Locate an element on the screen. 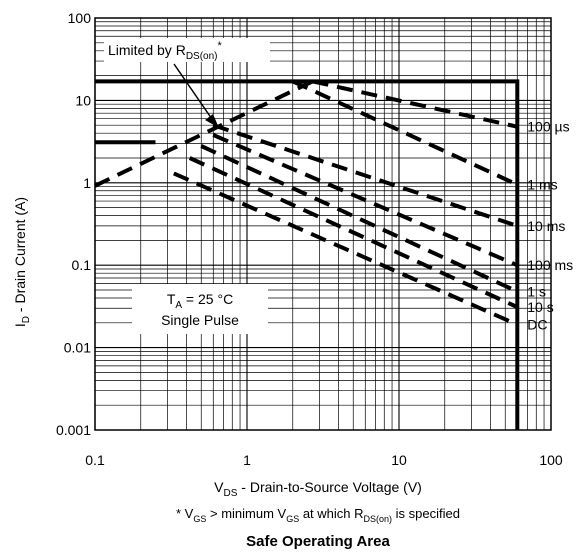  series-label: DC is located at coordinates (537, 325).